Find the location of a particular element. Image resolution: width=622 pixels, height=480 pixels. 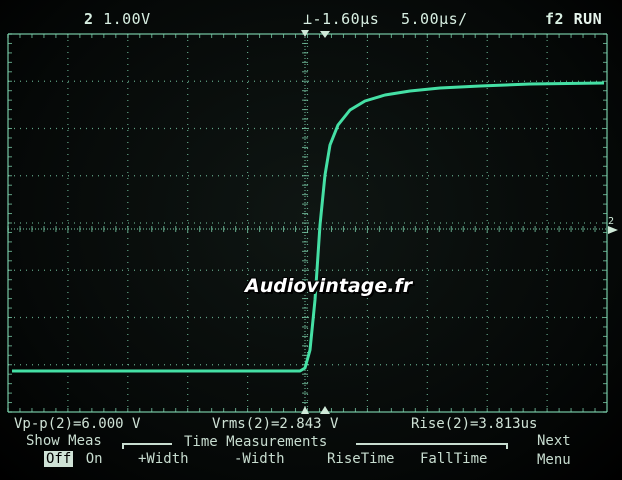

channel-ground-marker is located at coordinates (613, 230).